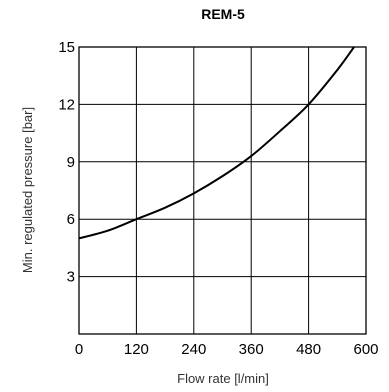 This screenshot has height=392, width=389. What do you see at coordinates (66, 47) in the screenshot?
I see `y-tick-label: 15` at bounding box center [66, 47].